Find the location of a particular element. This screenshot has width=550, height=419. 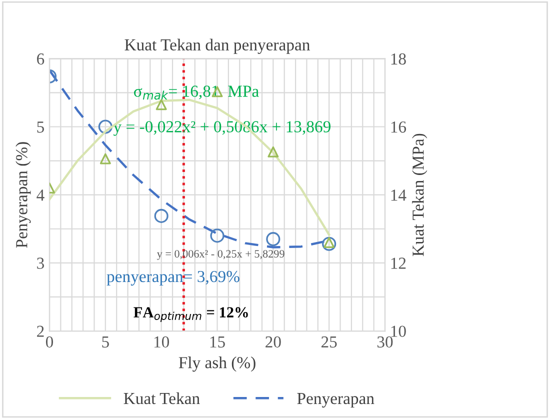

y2-tick-label: 16 is located at coordinates (398, 127).